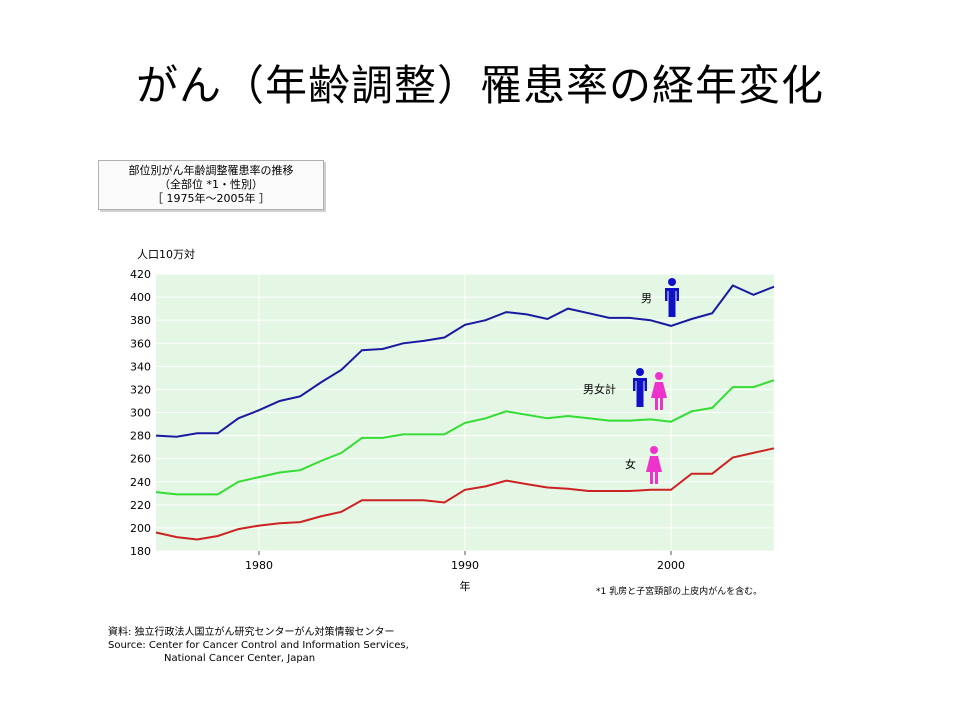 The image size is (960, 720). Describe the element at coordinates (140, 413) in the screenshot. I see `y-tick-label: 300` at that location.